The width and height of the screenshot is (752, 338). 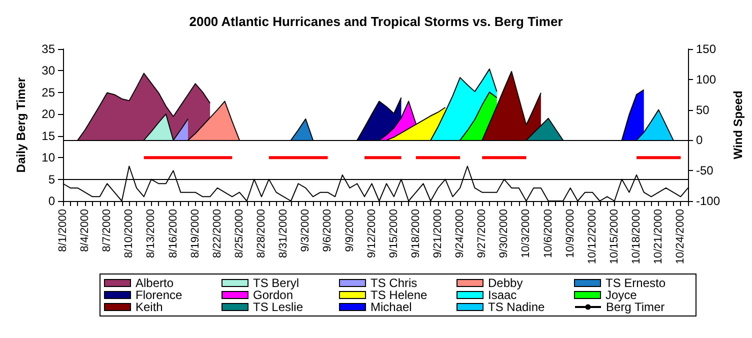 I want to click on x-tick-label: 8/4/2000, so click(x=85, y=230).